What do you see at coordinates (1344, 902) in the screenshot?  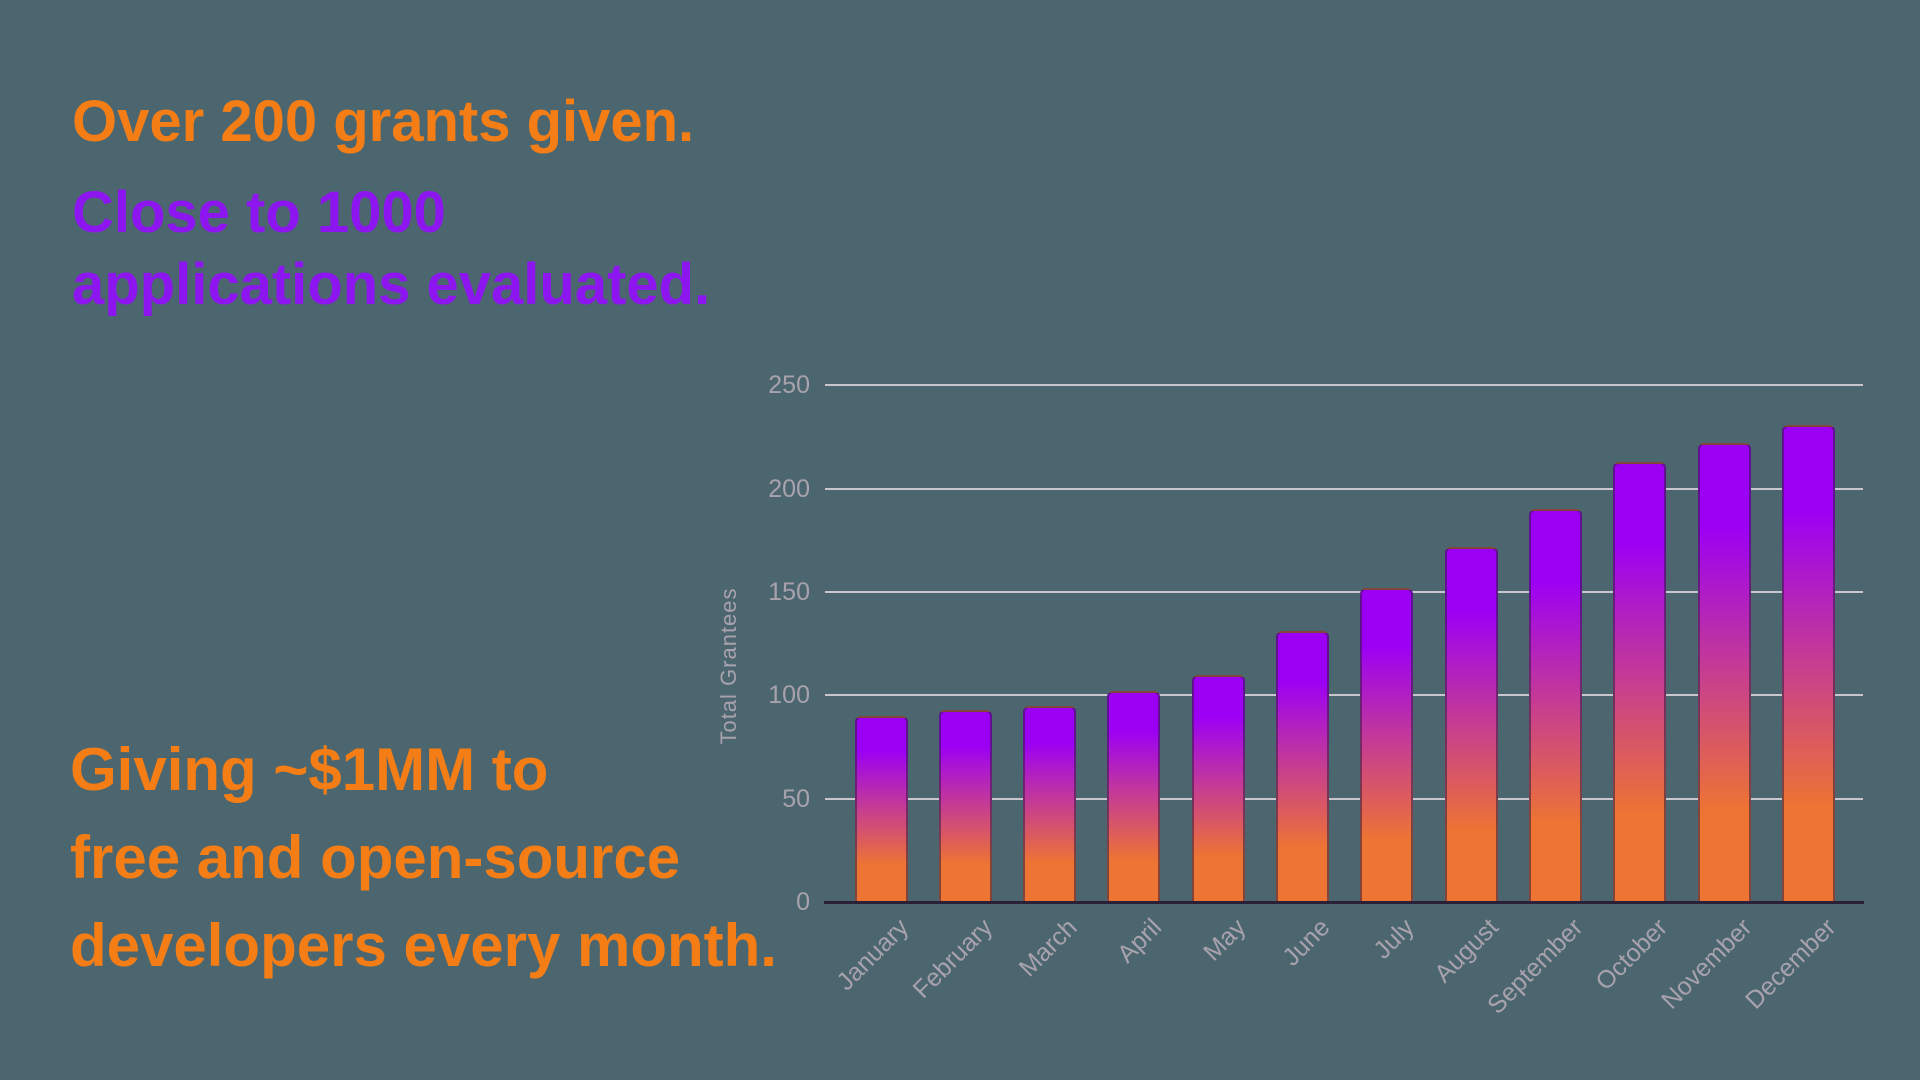 I see `x-axis-line` at bounding box center [1344, 902].